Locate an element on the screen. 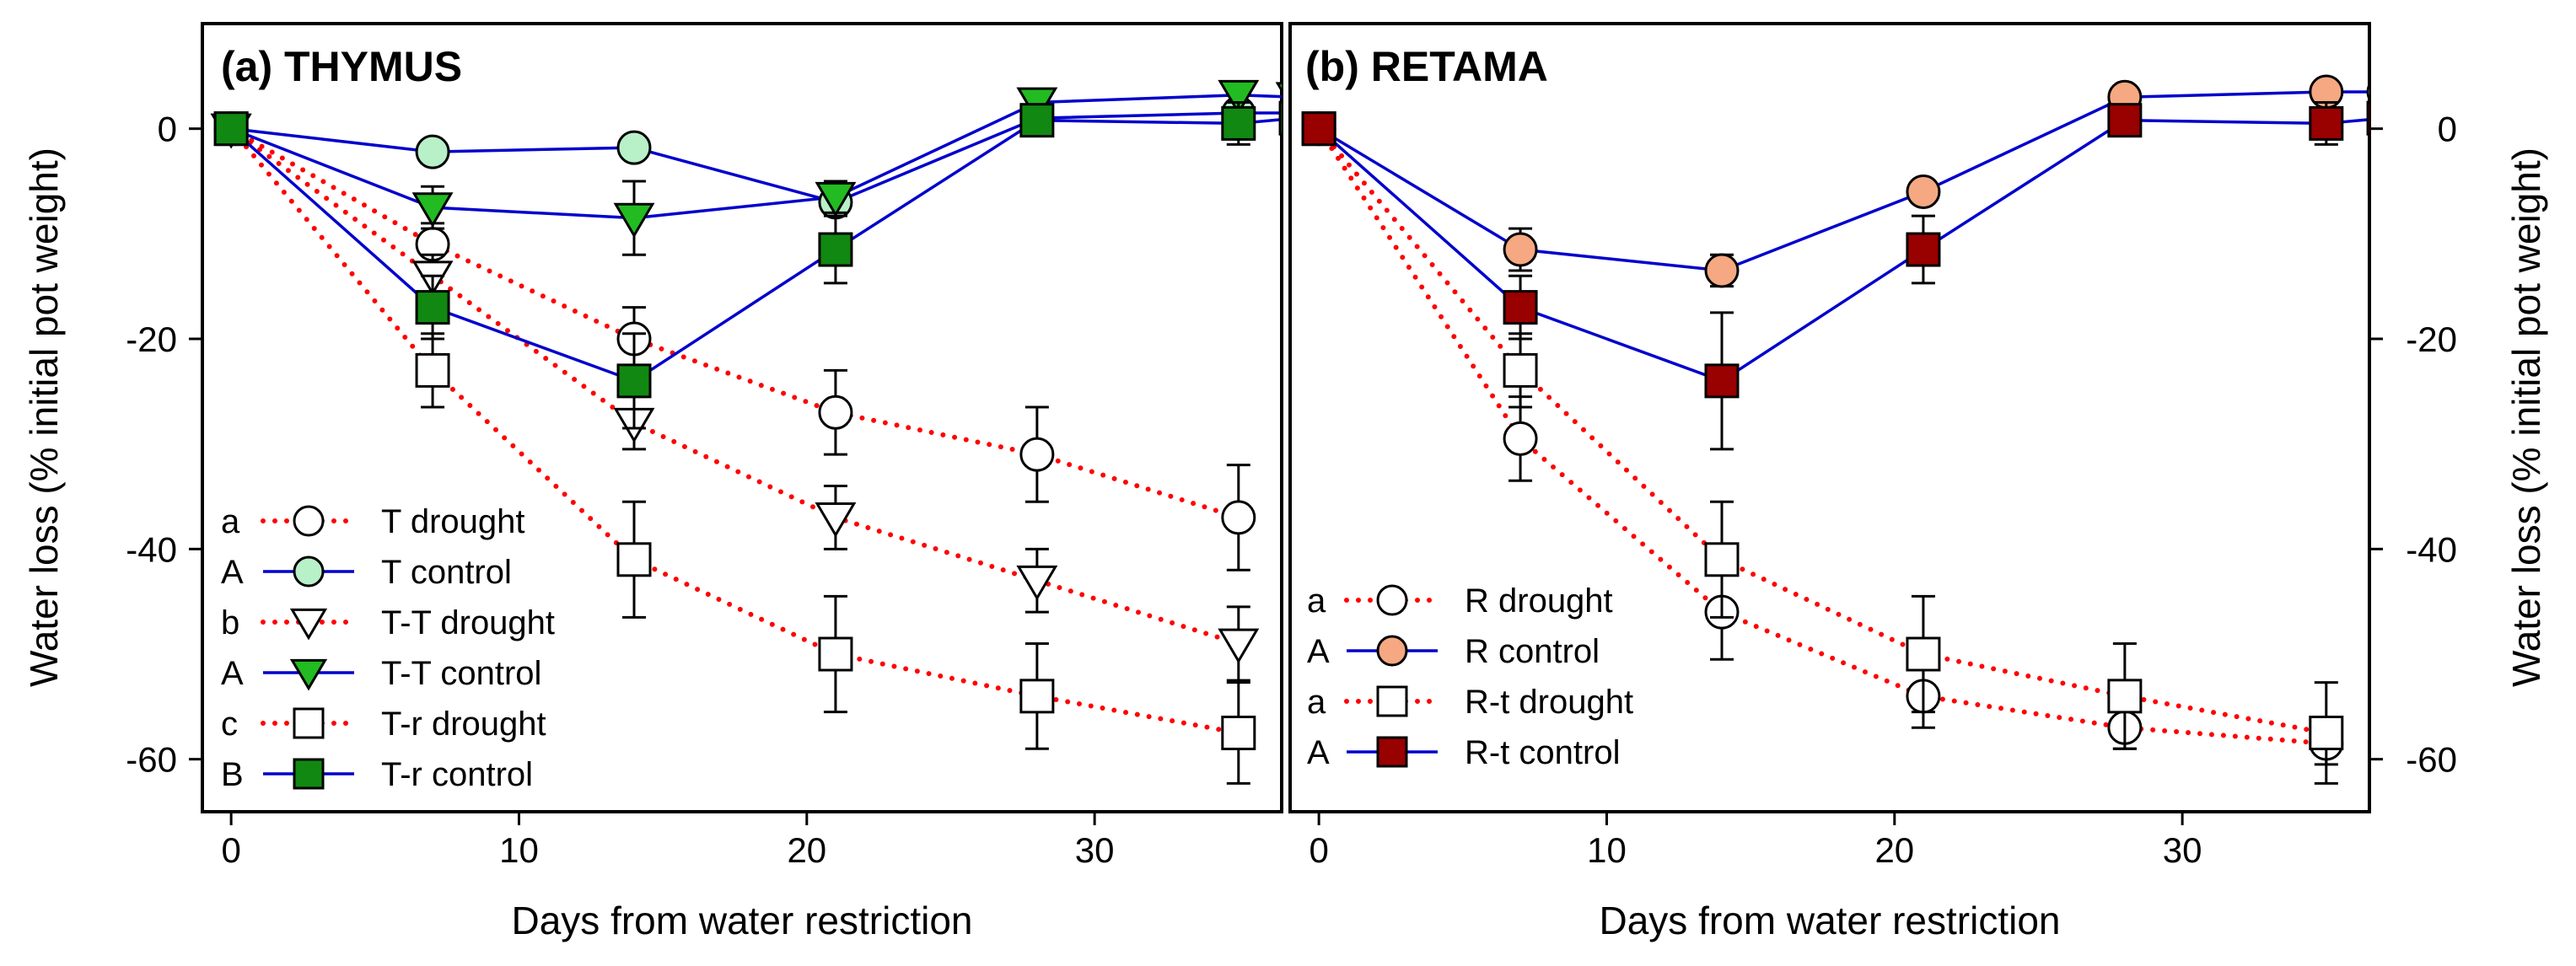 The height and width of the screenshot is (966, 2576). legend-label: T-T drought is located at coordinates (468, 622).